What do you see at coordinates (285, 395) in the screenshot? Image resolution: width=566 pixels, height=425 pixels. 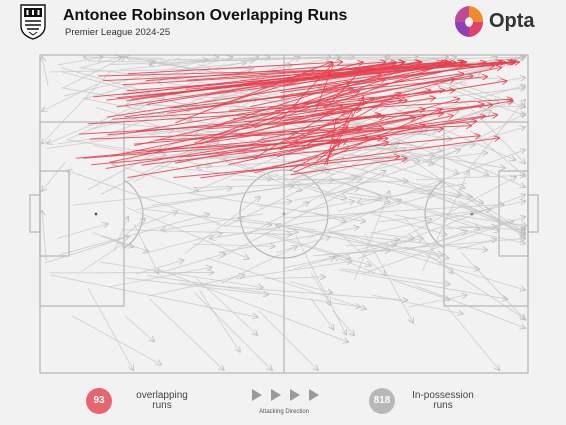 I see `attacking-direction-arrows` at bounding box center [285, 395].